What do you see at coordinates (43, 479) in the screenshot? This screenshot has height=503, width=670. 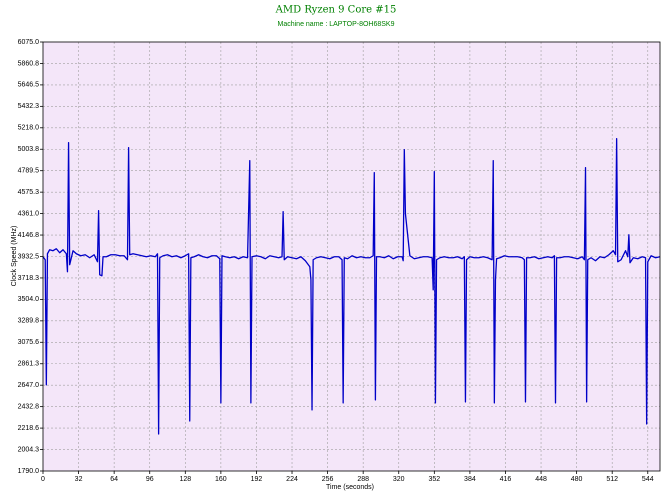 I see `x-tick-label: 0` at bounding box center [43, 479].